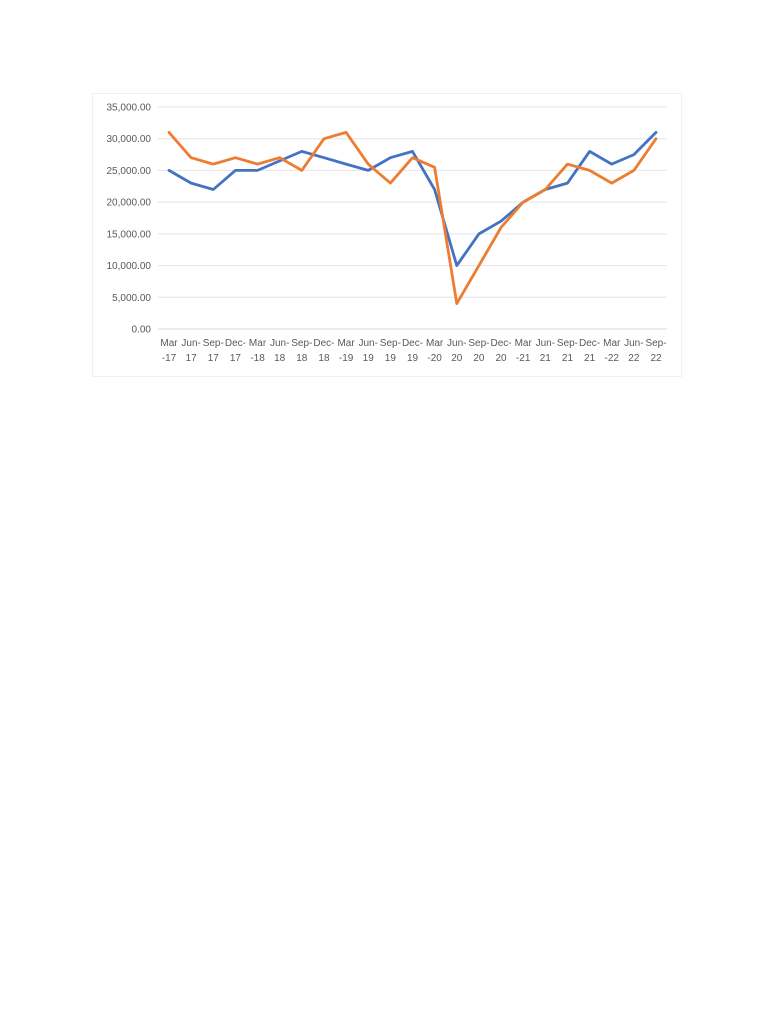 The width and height of the screenshot is (768, 1024). Describe the element at coordinates (435, 351) in the screenshot. I see `x-tick-label: Mar -20` at that location.